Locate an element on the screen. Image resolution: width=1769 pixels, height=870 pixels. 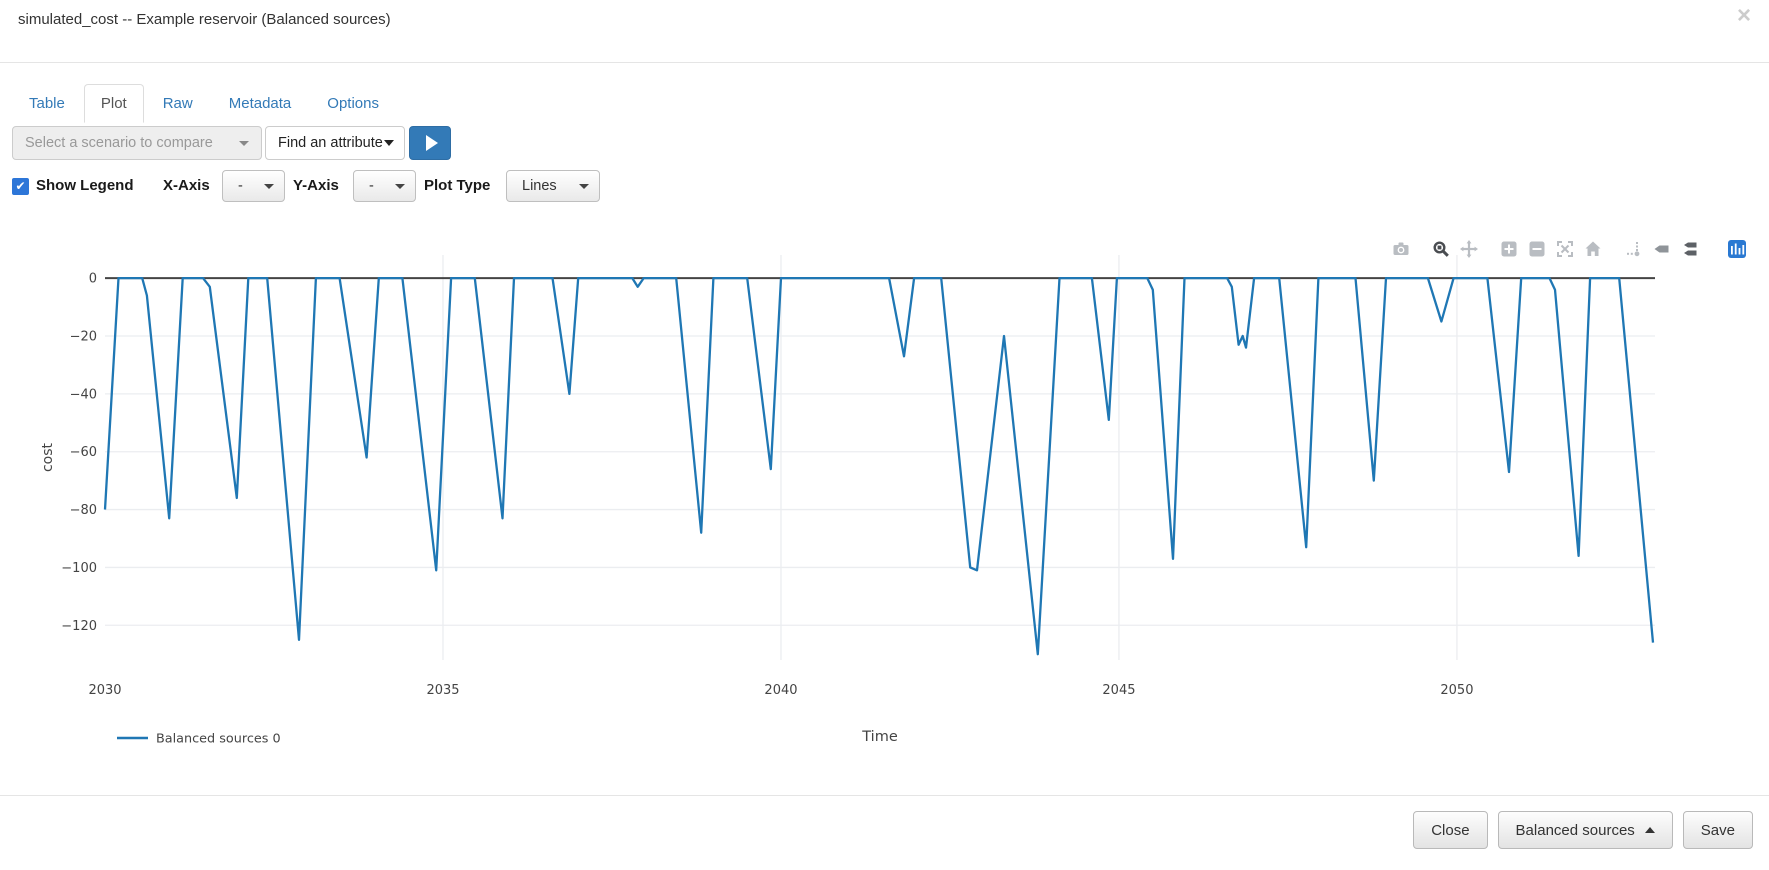
y-axis-select: - is located at coordinates (384, 186).